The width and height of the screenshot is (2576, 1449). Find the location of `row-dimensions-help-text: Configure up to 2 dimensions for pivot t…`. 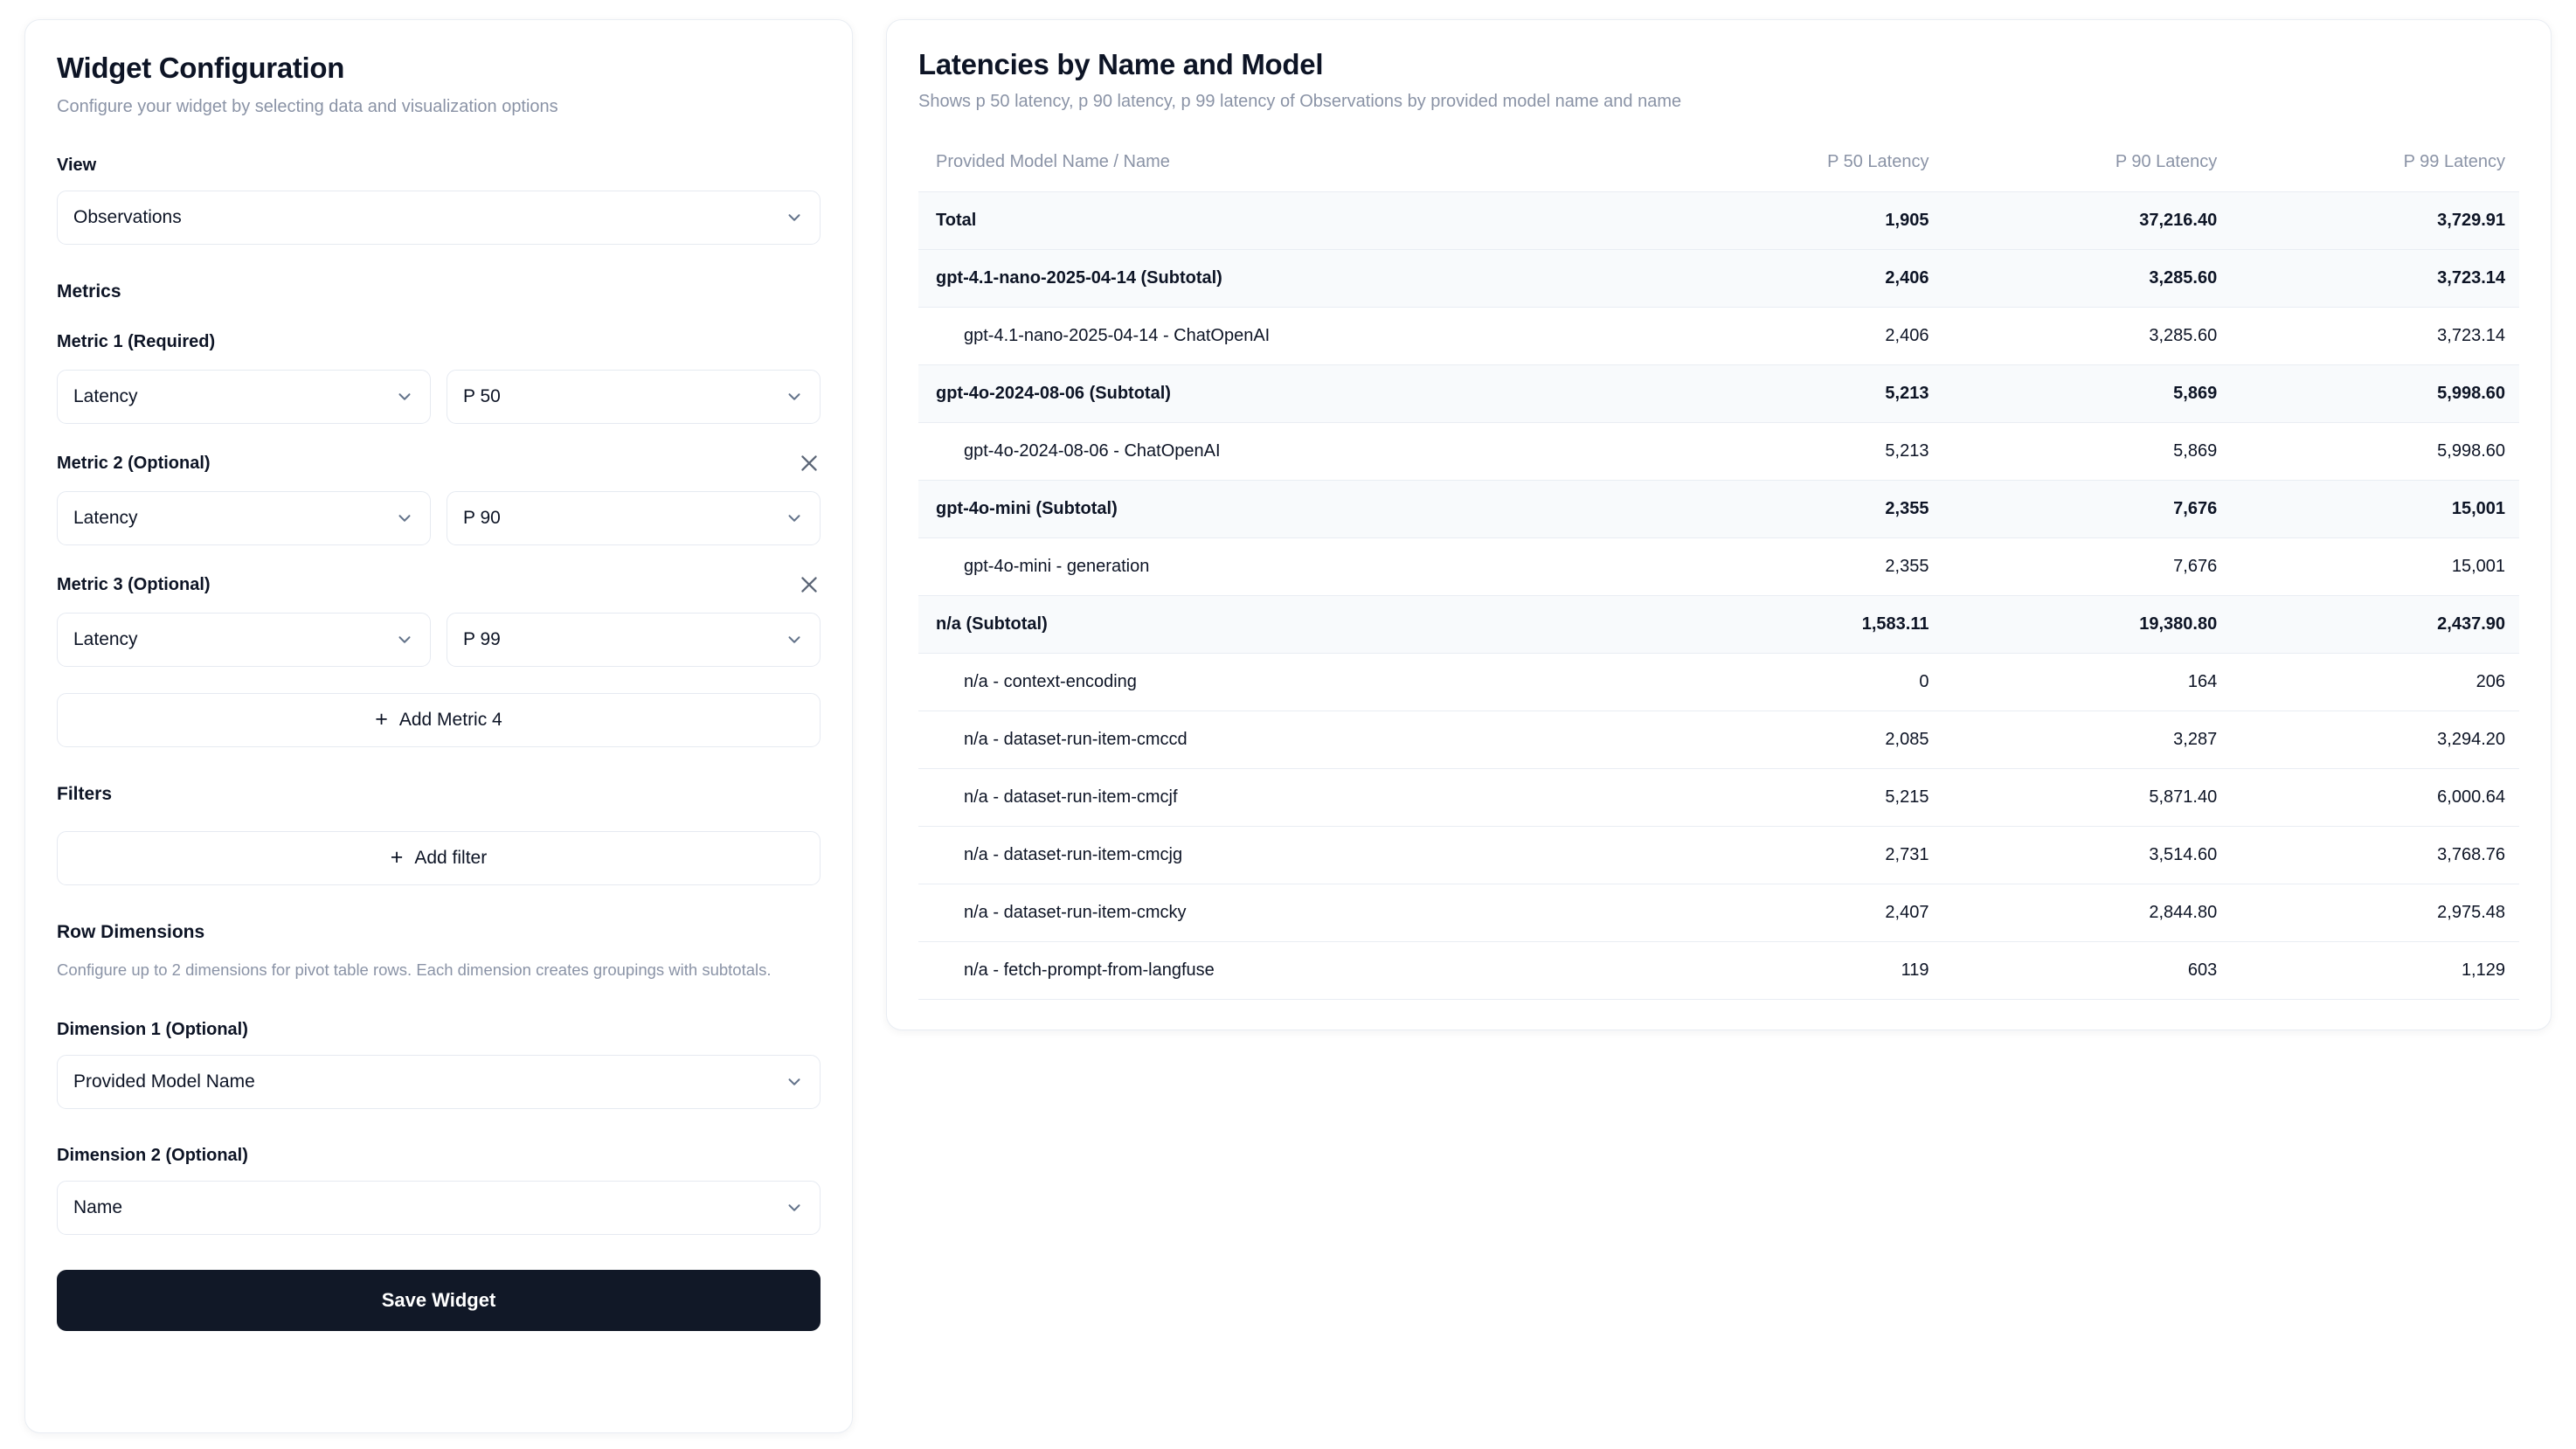

row-dimensions-help-text: Configure up to 2 dimensions for pivot t… is located at coordinates (414, 970).